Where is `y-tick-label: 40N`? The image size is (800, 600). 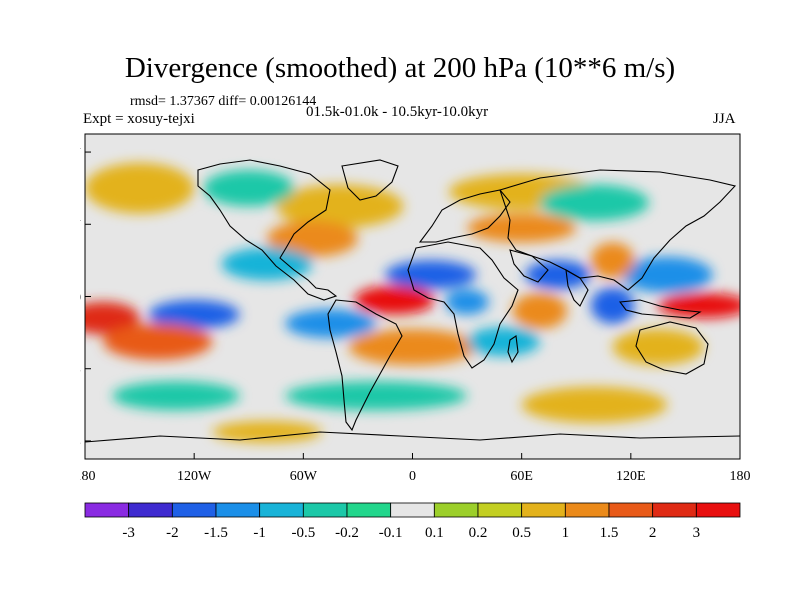 y-tick-label: 40N is located at coordinates (80, 225).